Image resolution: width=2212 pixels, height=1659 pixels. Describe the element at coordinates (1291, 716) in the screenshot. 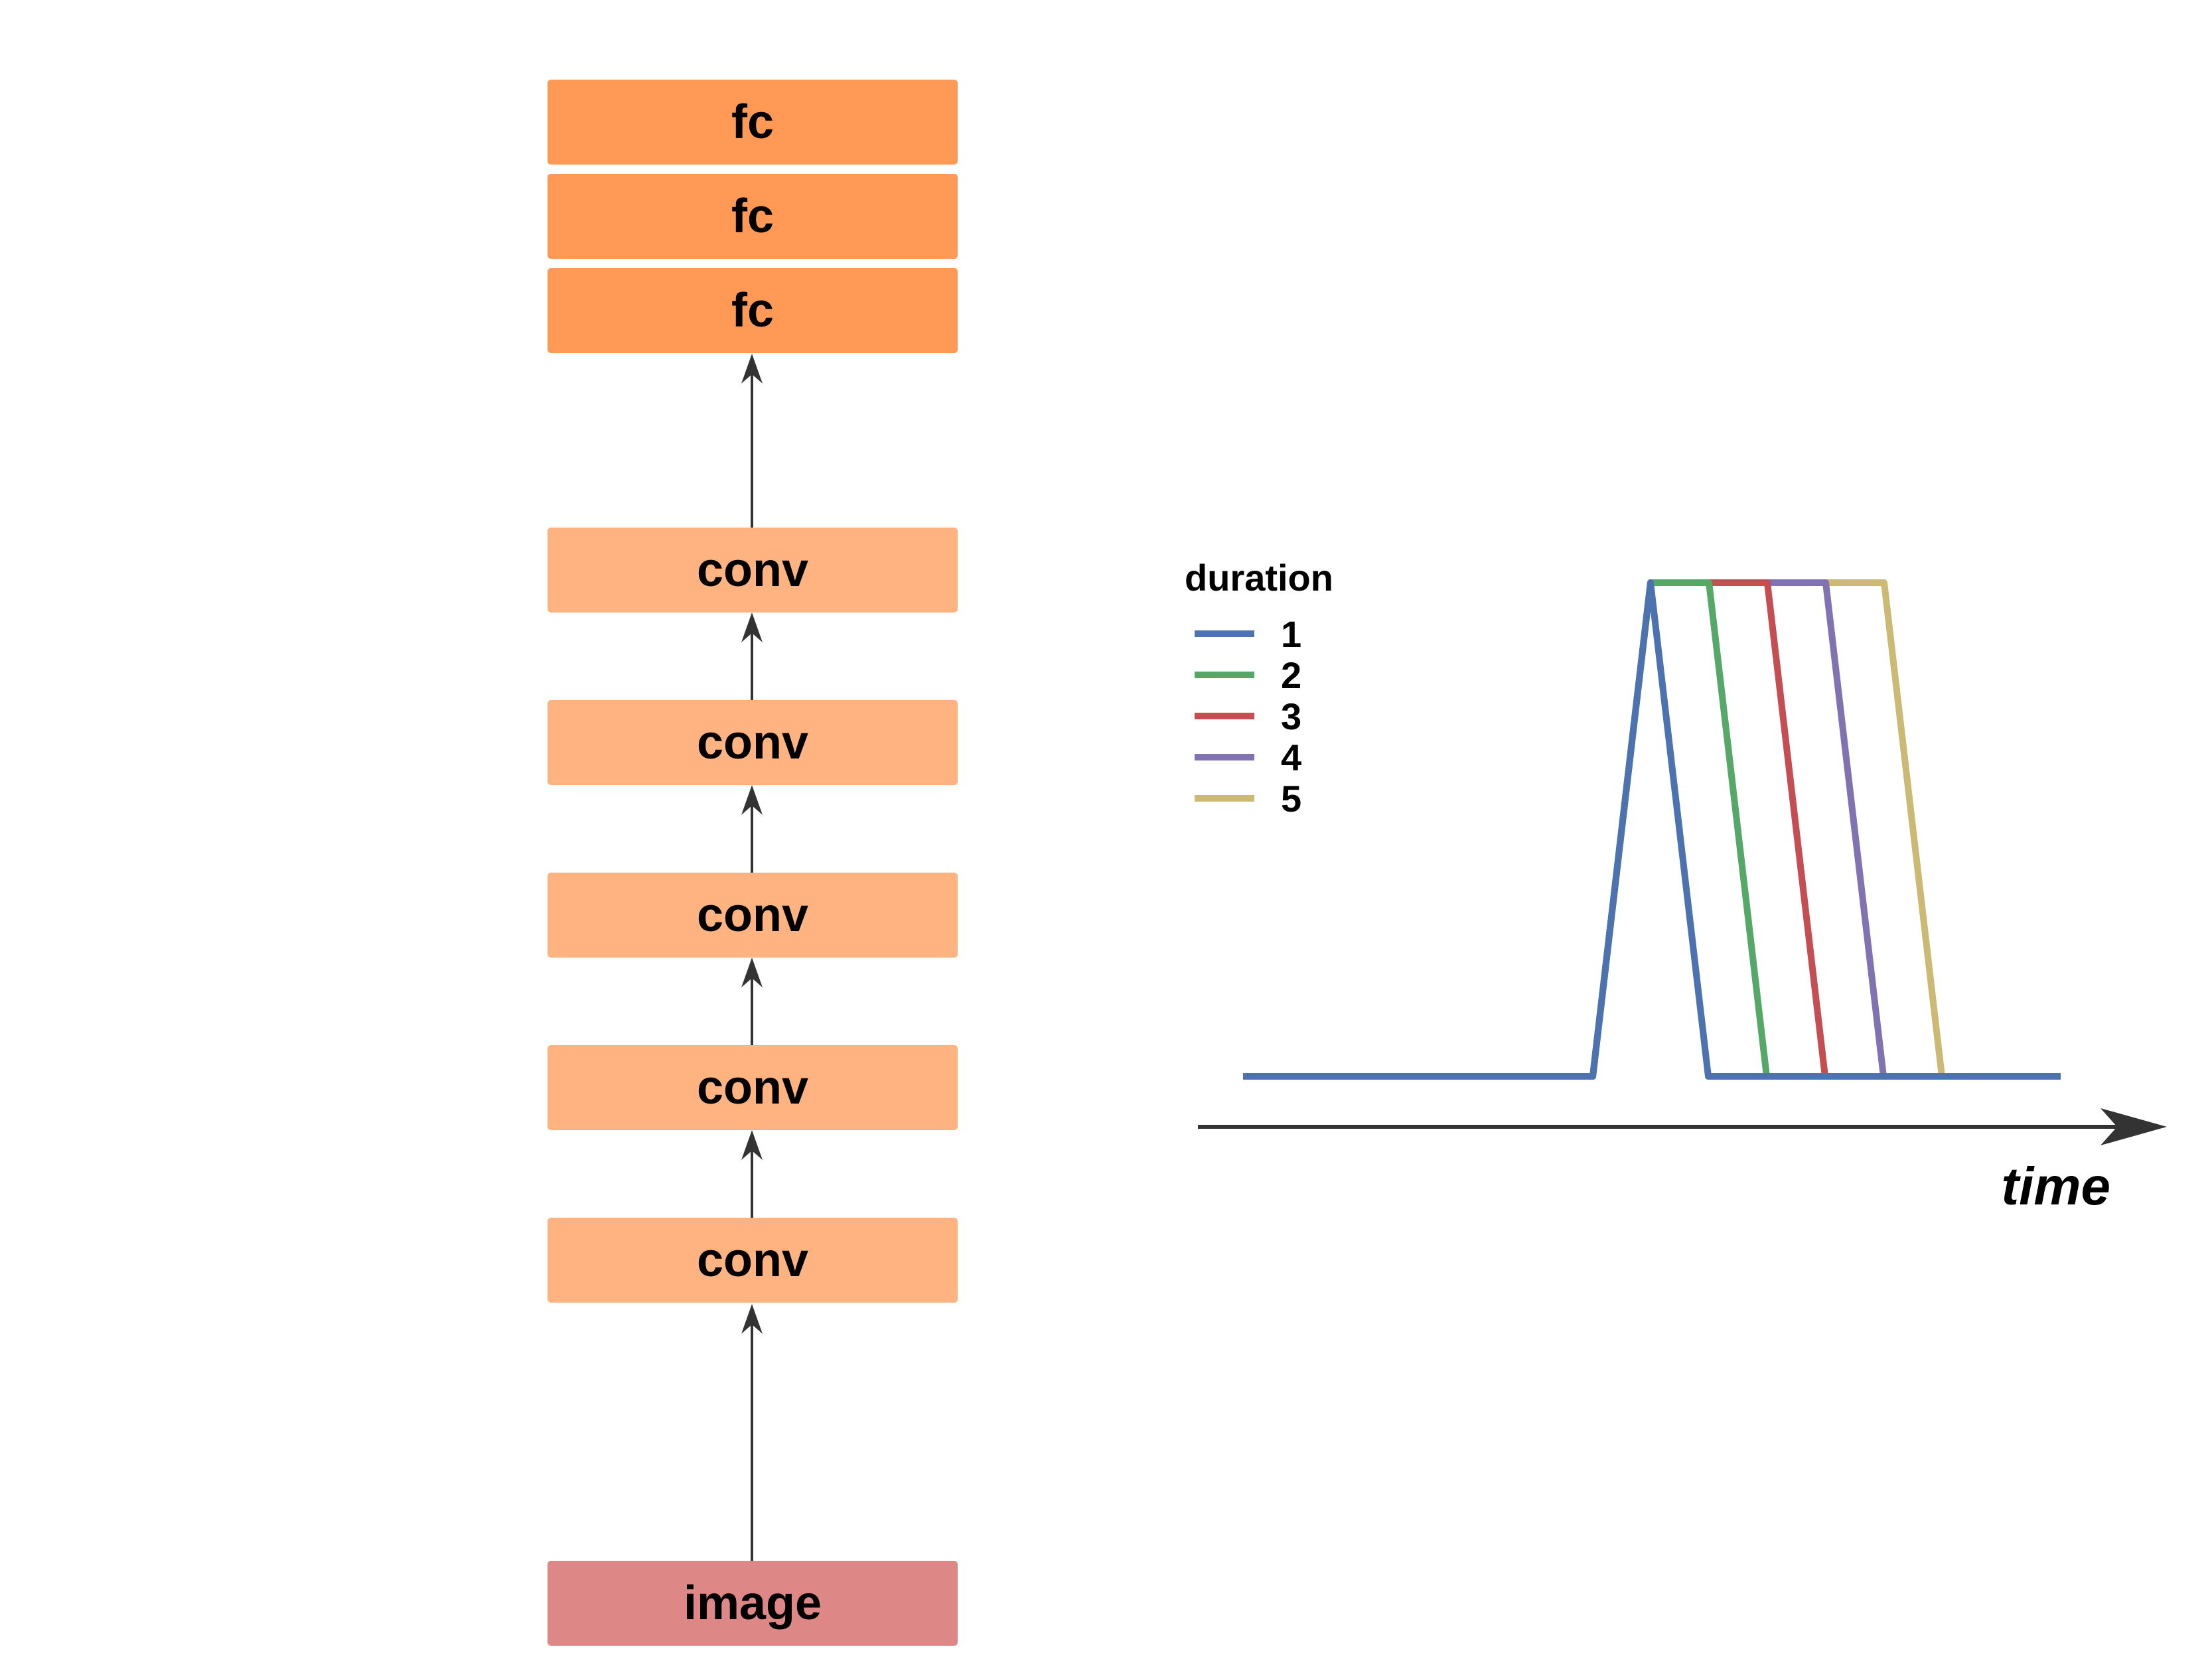

I see `legend-label-3: 3` at that location.